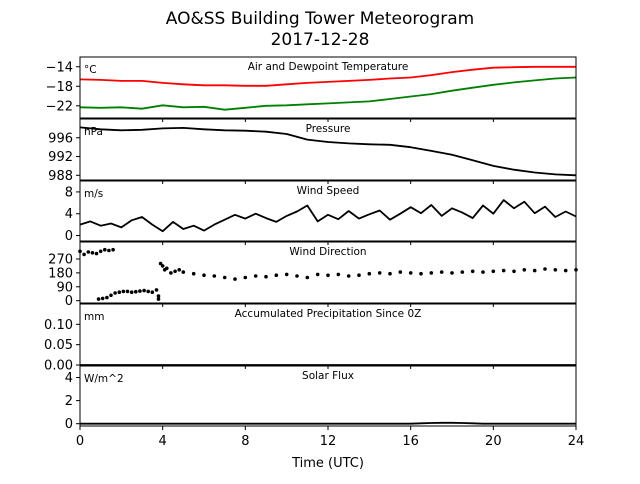 This screenshot has height=484, width=640. What do you see at coordinates (410, 441) in the screenshot?
I see `x-tick-label: 16` at bounding box center [410, 441].